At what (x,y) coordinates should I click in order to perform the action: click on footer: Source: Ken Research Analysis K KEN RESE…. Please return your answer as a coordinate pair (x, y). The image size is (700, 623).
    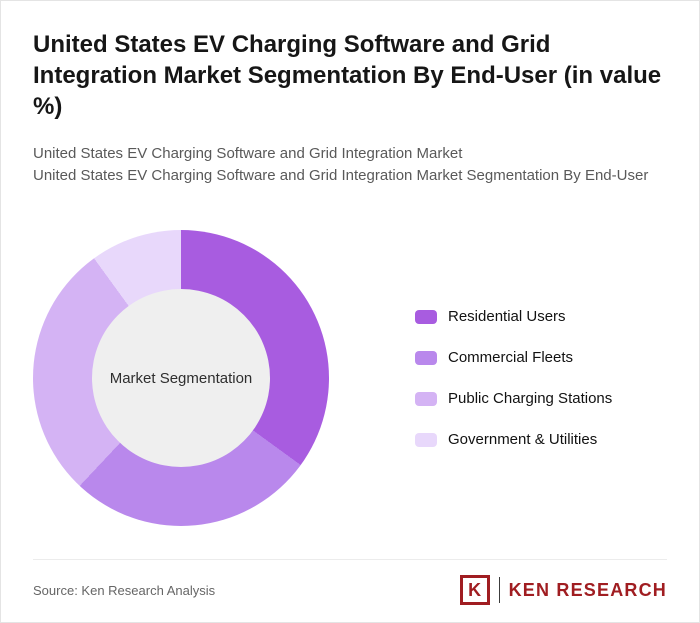
    Looking at the image, I should click on (350, 590).